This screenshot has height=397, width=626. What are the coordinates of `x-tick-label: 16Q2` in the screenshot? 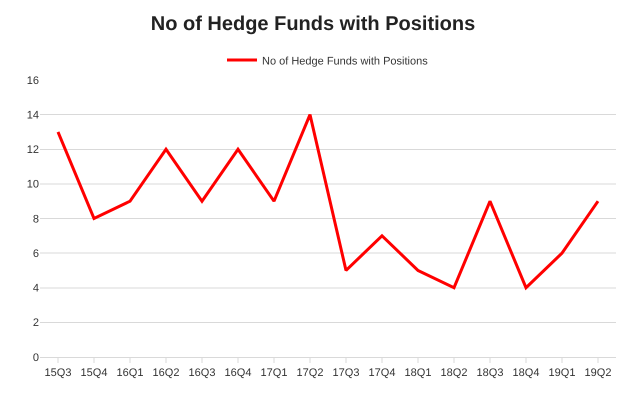 It's located at (166, 373).